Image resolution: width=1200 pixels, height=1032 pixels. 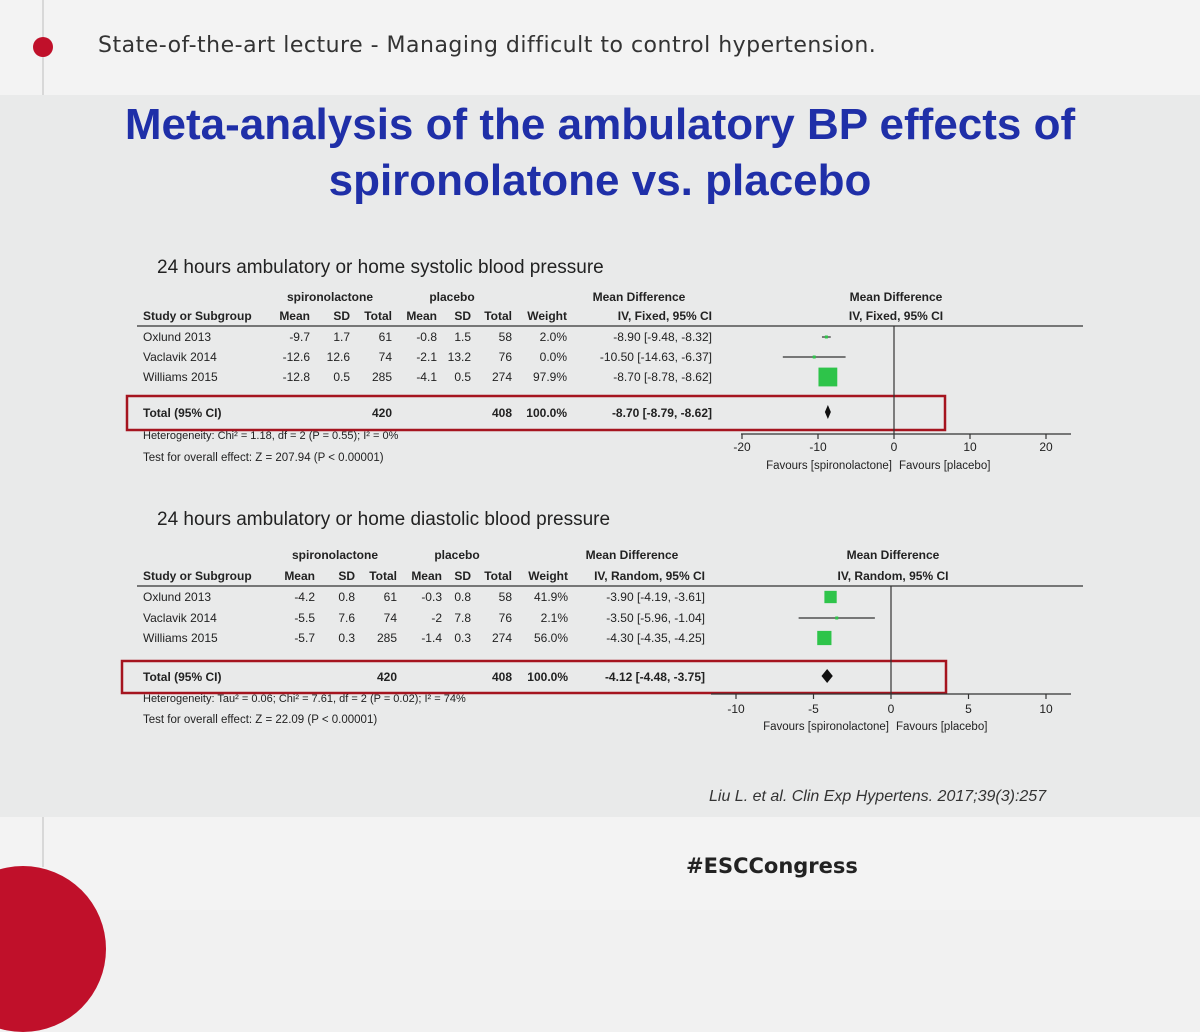 I want to click on timeline-line-bottom, so click(x=43, y=842).